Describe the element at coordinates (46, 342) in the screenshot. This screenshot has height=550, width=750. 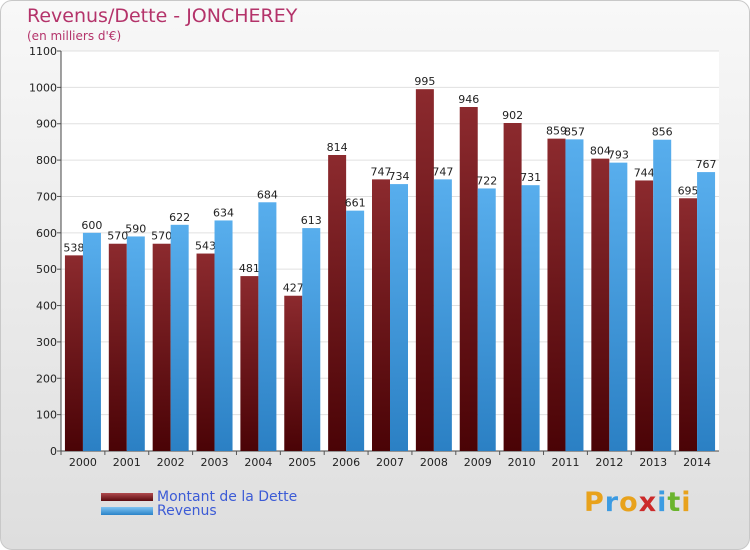
I see `y-tick-label: 300` at that location.